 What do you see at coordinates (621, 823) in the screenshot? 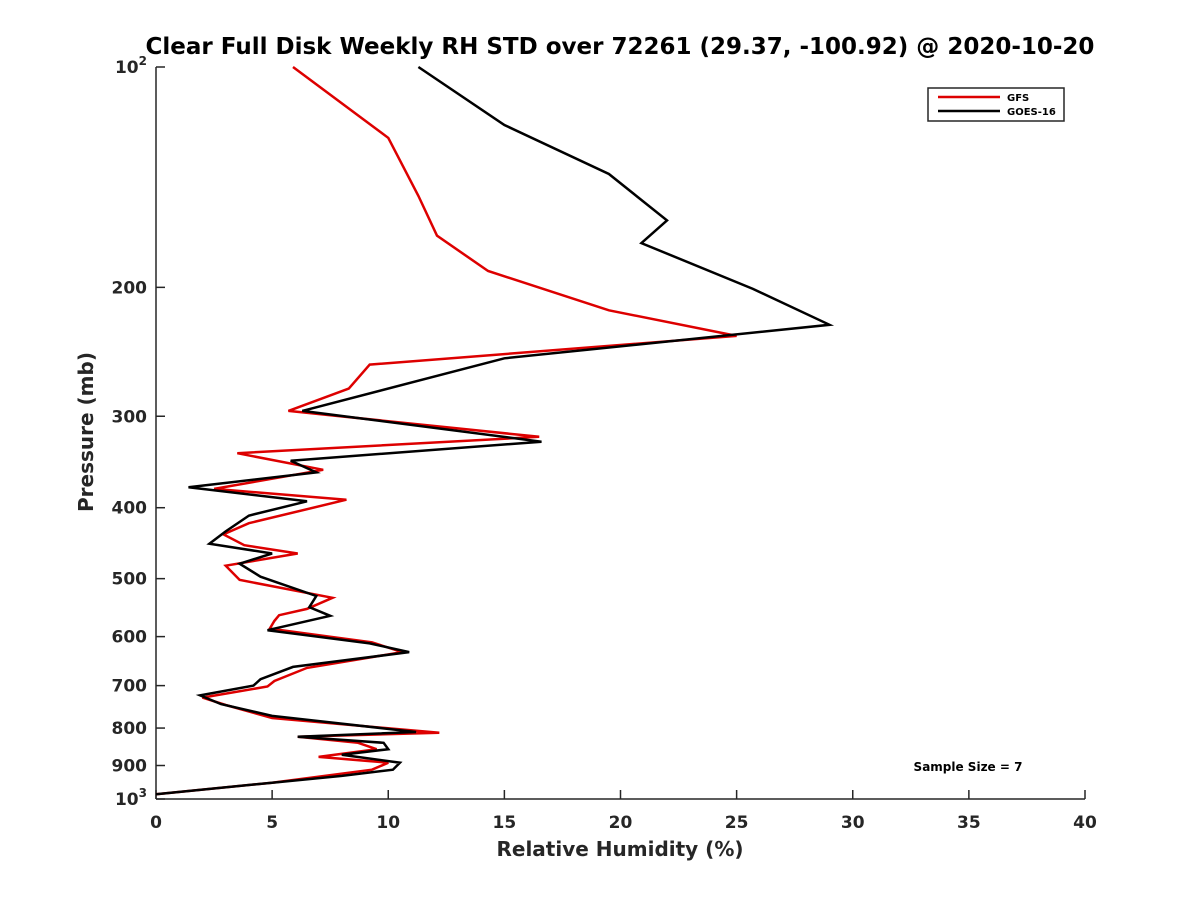
I see `x-tick-label: 20` at bounding box center [621, 823].